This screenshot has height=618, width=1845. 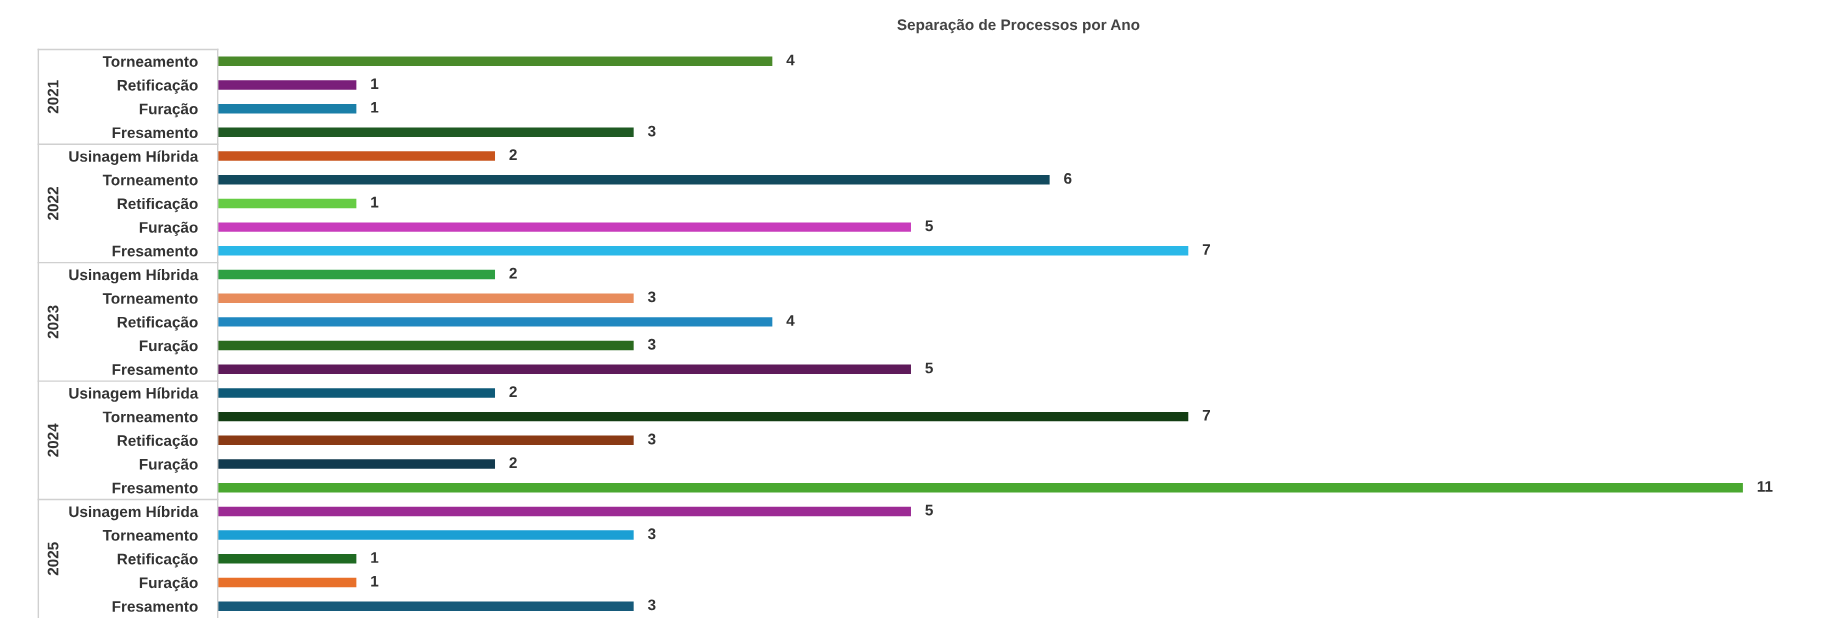 What do you see at coordinates (53, 97) in the screenshot?
I see `text: 2021` at bounding box center [53, 97].